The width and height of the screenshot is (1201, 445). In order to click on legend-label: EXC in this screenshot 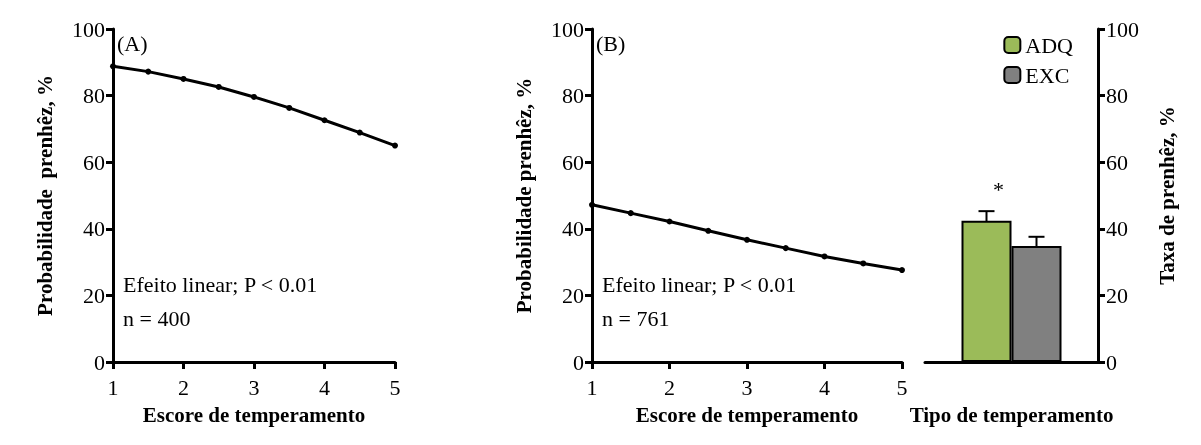, I will do `click(1047, 75)`.